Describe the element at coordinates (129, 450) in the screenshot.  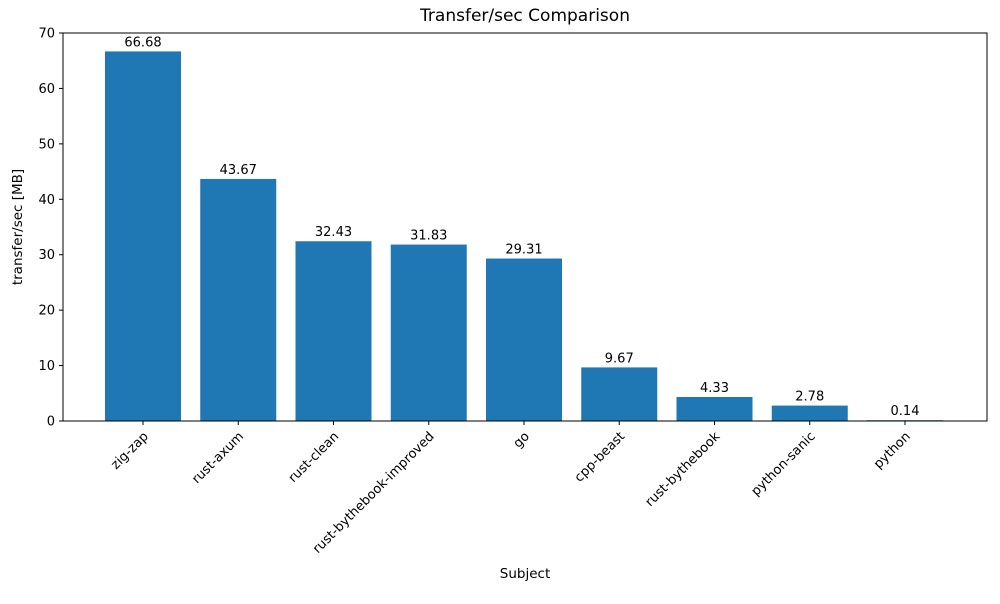
I see `x-tick-label: zig-zap` at that location.